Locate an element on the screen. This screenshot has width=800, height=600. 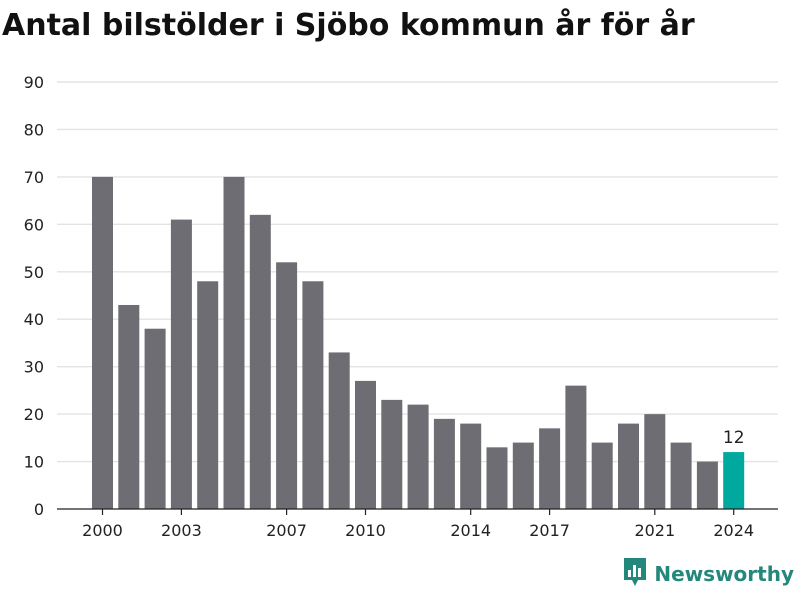
x-tick-label: 2021 is located at coordinates (654, 530).